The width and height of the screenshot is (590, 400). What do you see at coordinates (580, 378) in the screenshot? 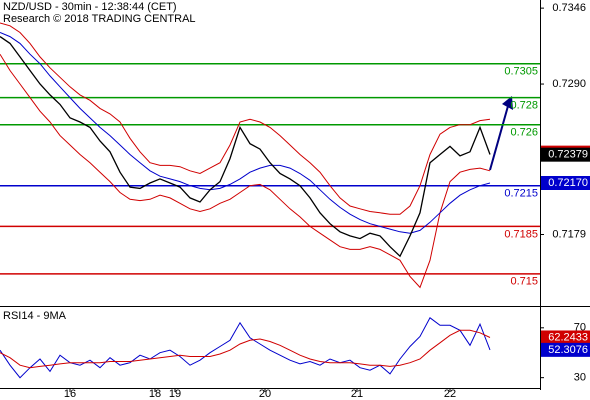
I see `y-tick-label: 30` at bounding box center [580, 378].